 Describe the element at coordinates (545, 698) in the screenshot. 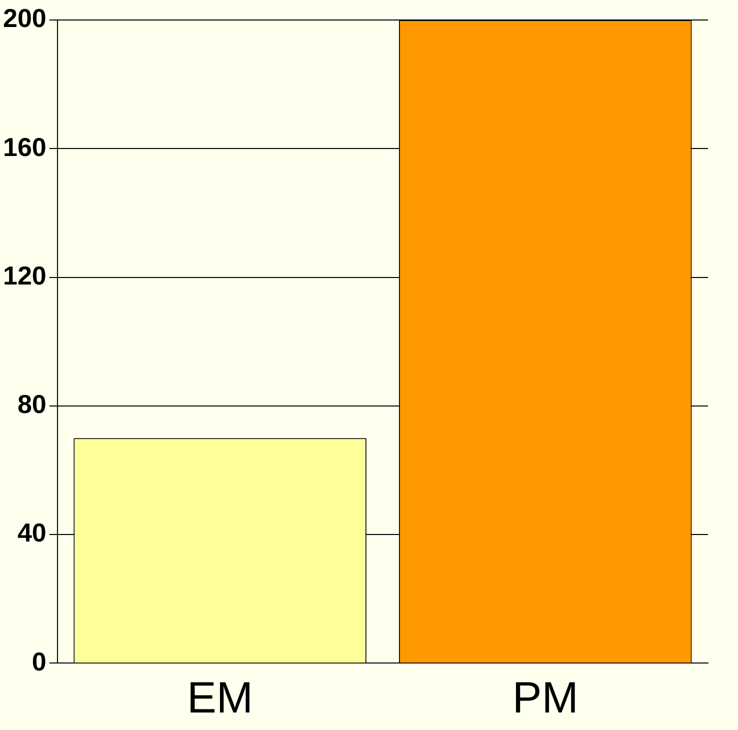

I see `x-tick-label: PM` at that location.